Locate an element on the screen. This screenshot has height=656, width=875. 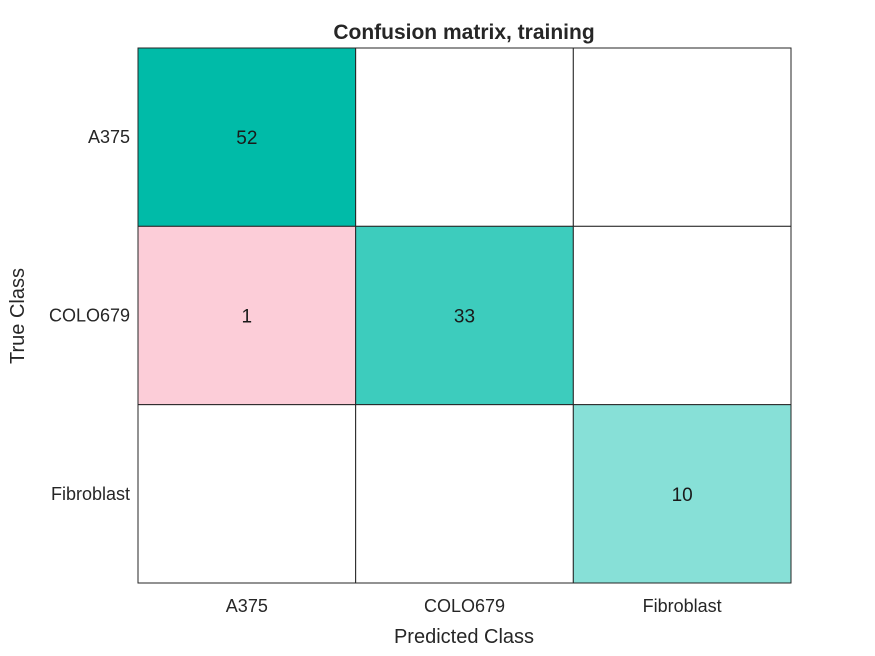
x-tick-label: A375 is located at coordinates (247, 606).